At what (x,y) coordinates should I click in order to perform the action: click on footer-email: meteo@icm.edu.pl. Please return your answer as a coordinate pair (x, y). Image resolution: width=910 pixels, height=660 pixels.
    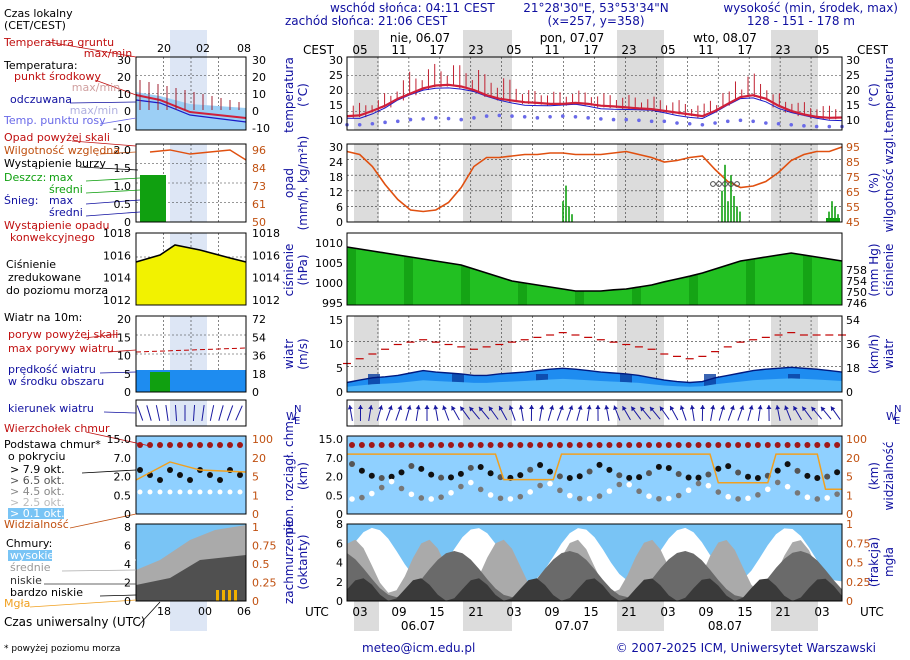
    Looking at the image, I should click on (418, 648).